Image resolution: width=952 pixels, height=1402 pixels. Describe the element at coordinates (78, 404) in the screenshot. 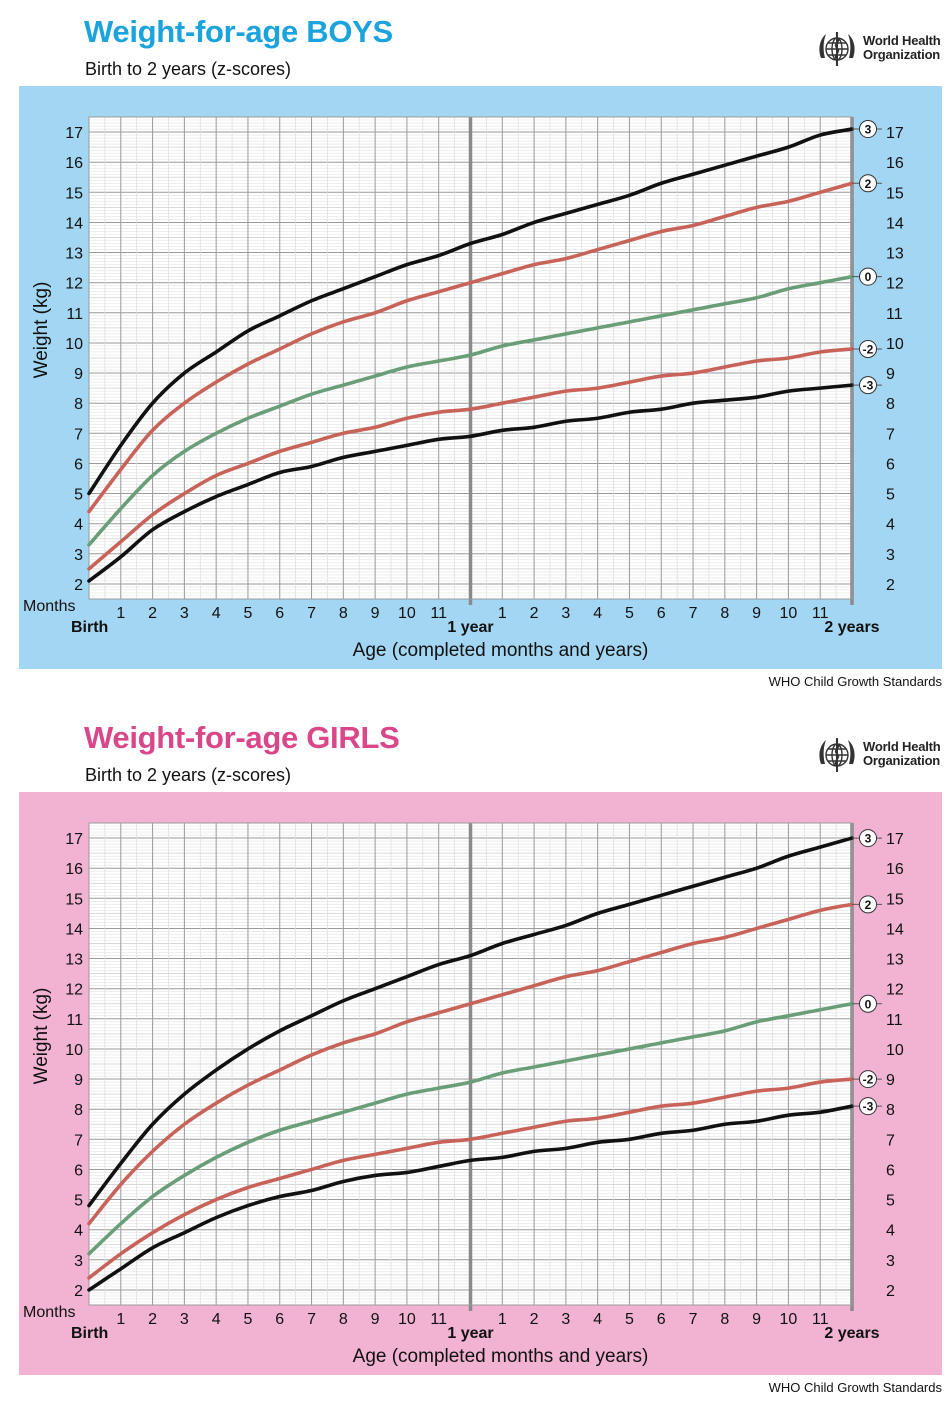

I see `y-tick-label-left: 8` at that location.